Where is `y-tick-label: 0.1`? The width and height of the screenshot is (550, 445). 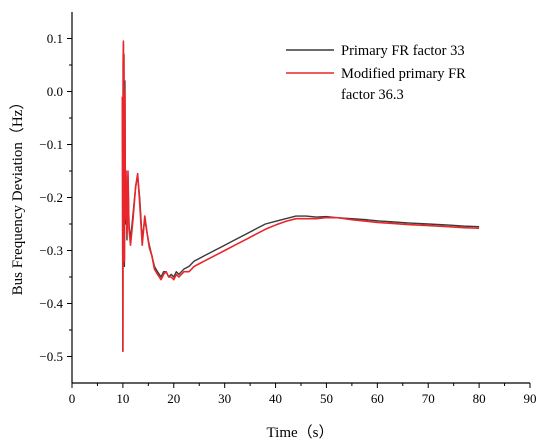
y-tick-label: 0.1 is located at coordinates (55, 38).